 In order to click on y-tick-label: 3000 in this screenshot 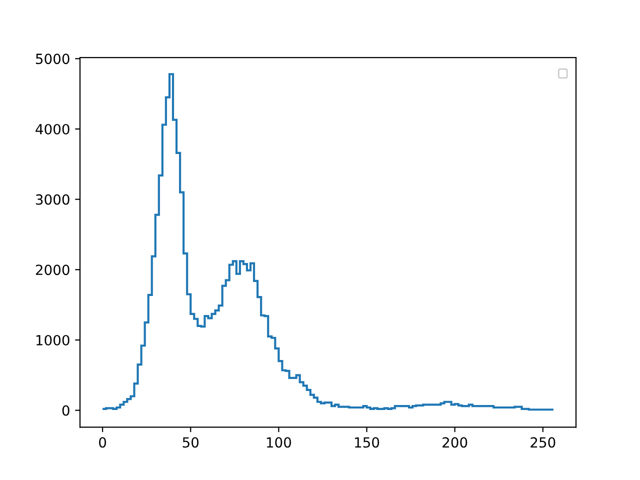, I will do `click(53, 199)`.